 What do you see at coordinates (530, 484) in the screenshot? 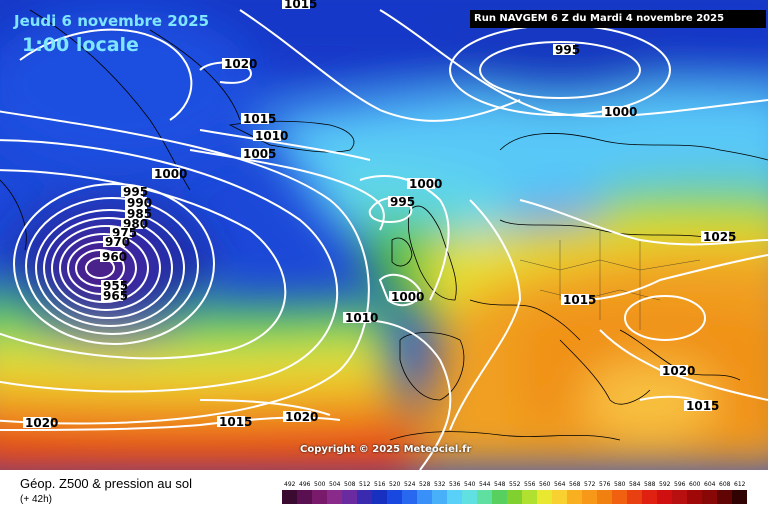
I see `scale-tick-label: 556` at bounding box center [530, 484].